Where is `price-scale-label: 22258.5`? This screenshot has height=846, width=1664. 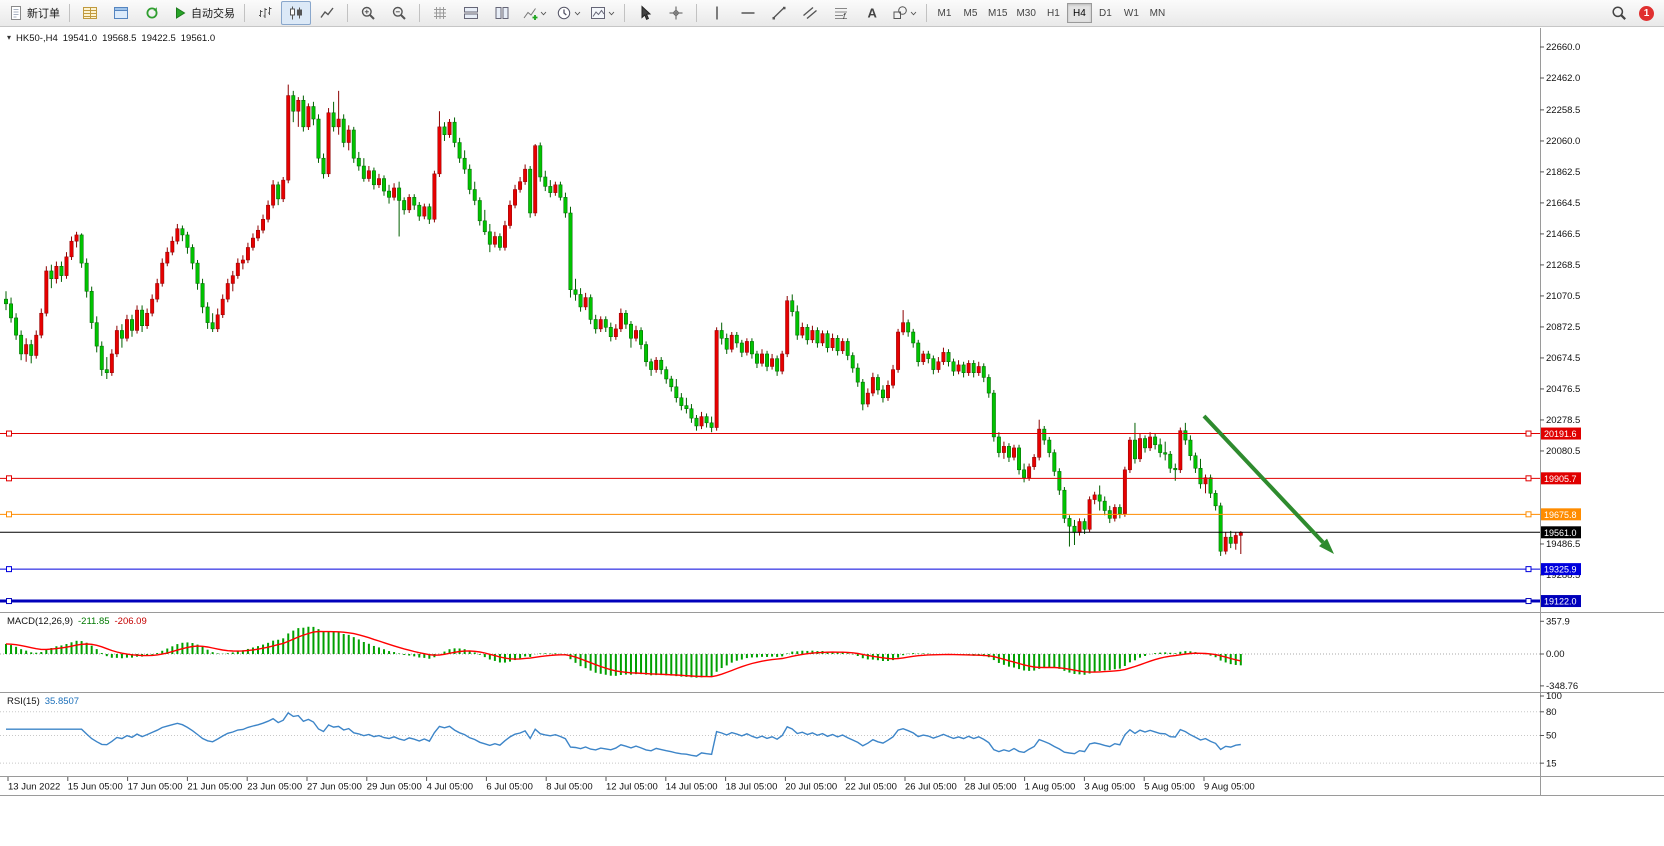
price-scale-label: 22258.5 is located at coordinates (1563, 110).